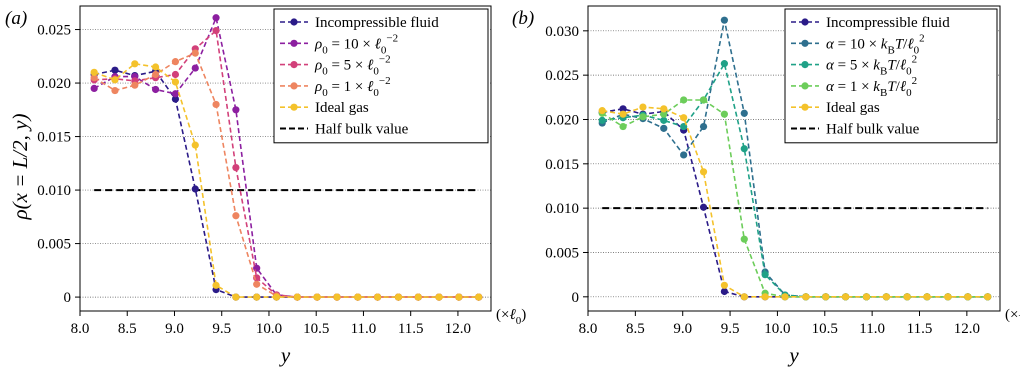 Image resolution: width=1020 pixels, height=370 pixels. What do you see at coordinates (523, 18) in the screenshot?
I see `panel-label: (b)` at bounding box center [523, 18].